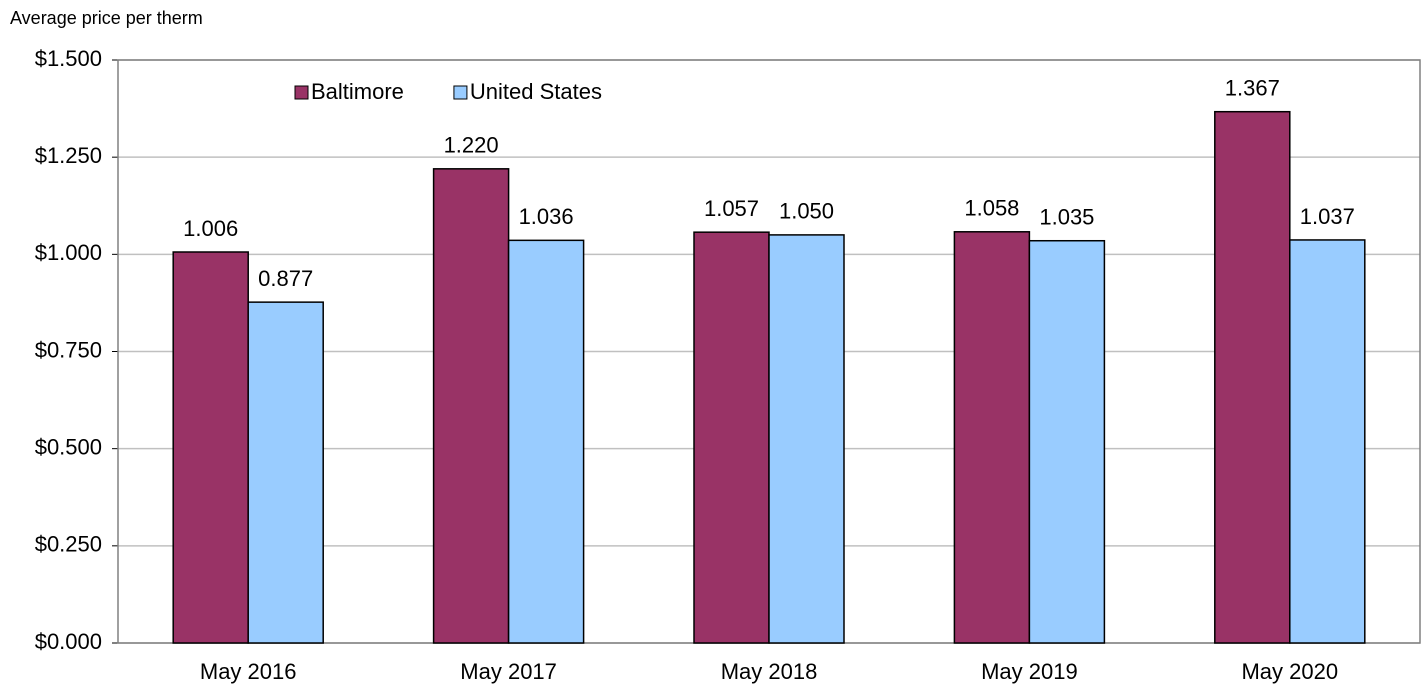 Image resolution: width=1425 pixels, height=687 pixels. I want to click on y-tick-label: $1.000, so click(68, 252).